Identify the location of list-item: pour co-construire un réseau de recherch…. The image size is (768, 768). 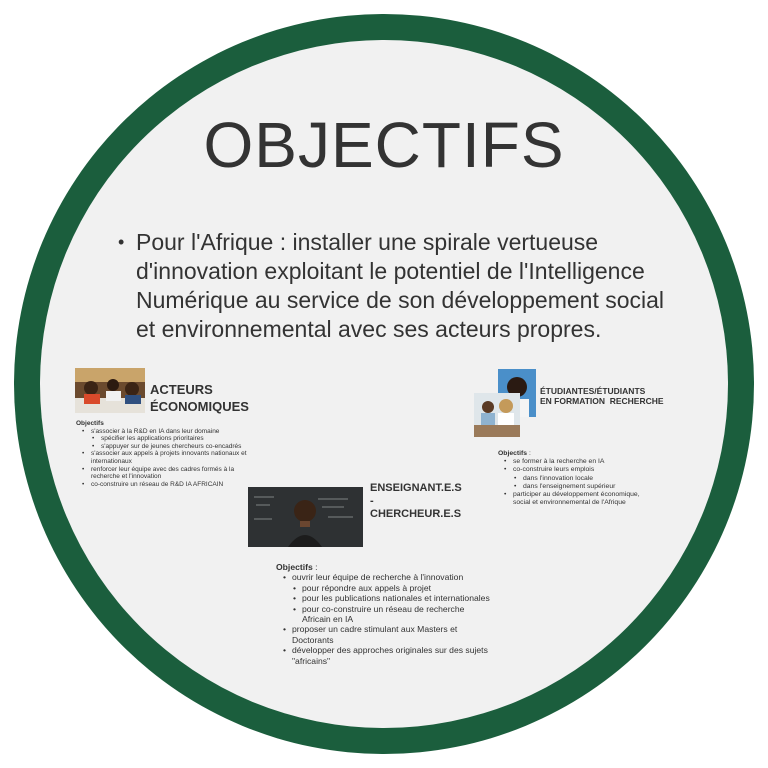
(387, 614).